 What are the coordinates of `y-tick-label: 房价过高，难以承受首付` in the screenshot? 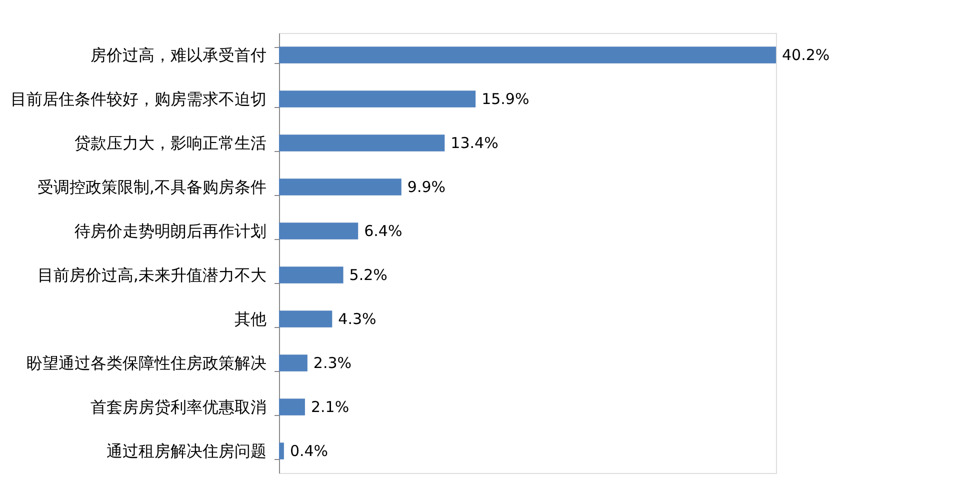 It's located at (178, 55).